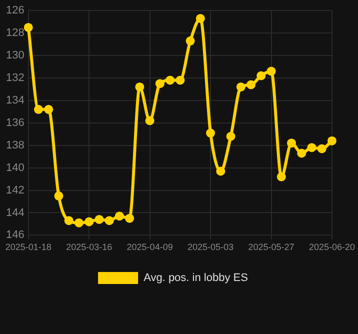  Describe the element at coordinates (332, 247) in the screenshot. I see `x-tick-label: 2025-06-20` at that location.